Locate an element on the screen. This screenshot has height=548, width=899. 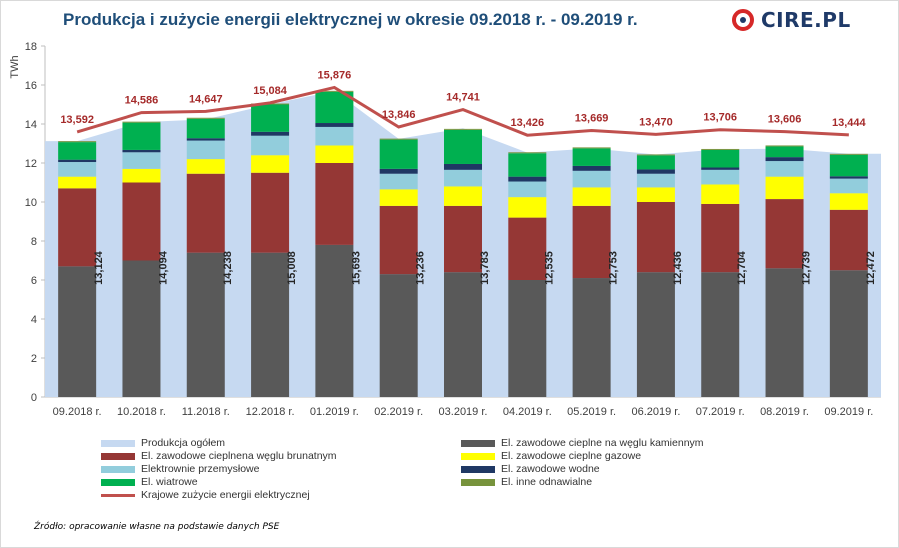
consumption-data-label: 15,876 is located at coordinates (335, 75).